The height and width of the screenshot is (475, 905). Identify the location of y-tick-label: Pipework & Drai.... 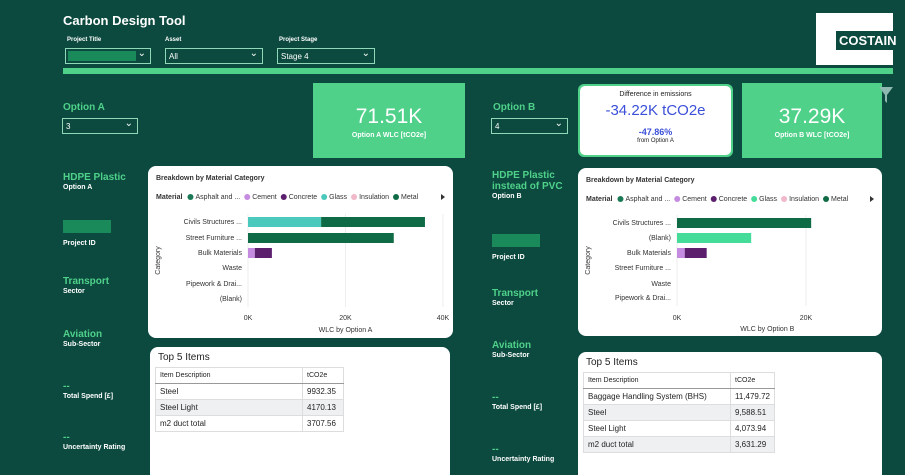
(214, 284).